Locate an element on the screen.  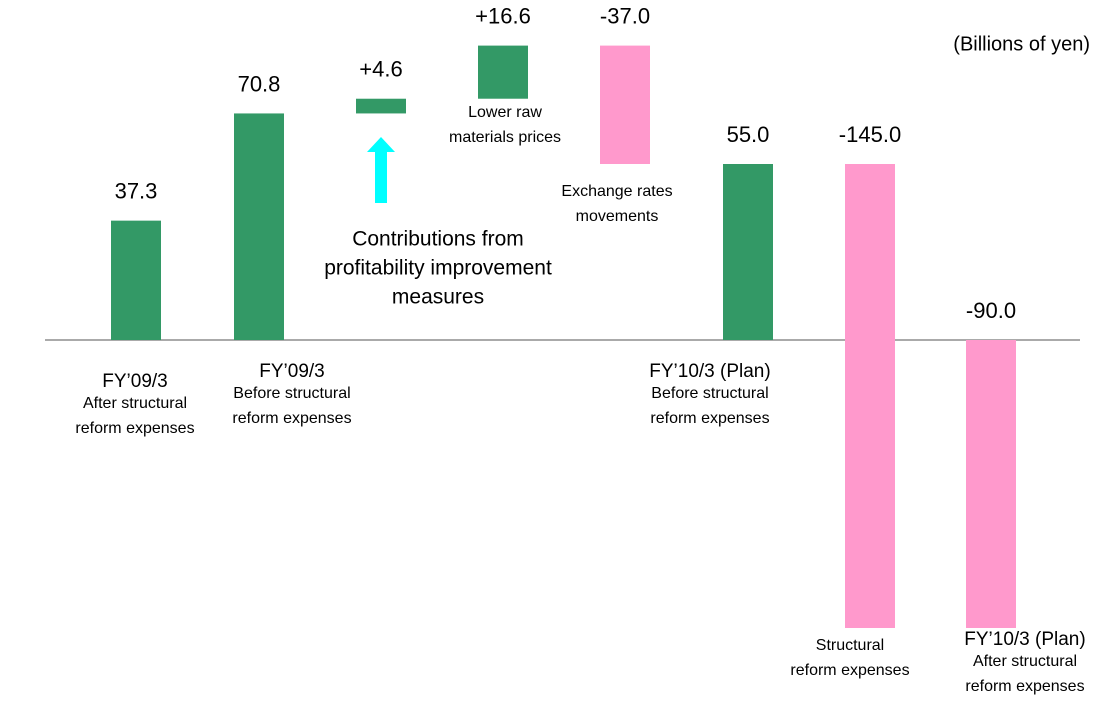
category-label: Exchange rates is located at coordinates (616, 191).